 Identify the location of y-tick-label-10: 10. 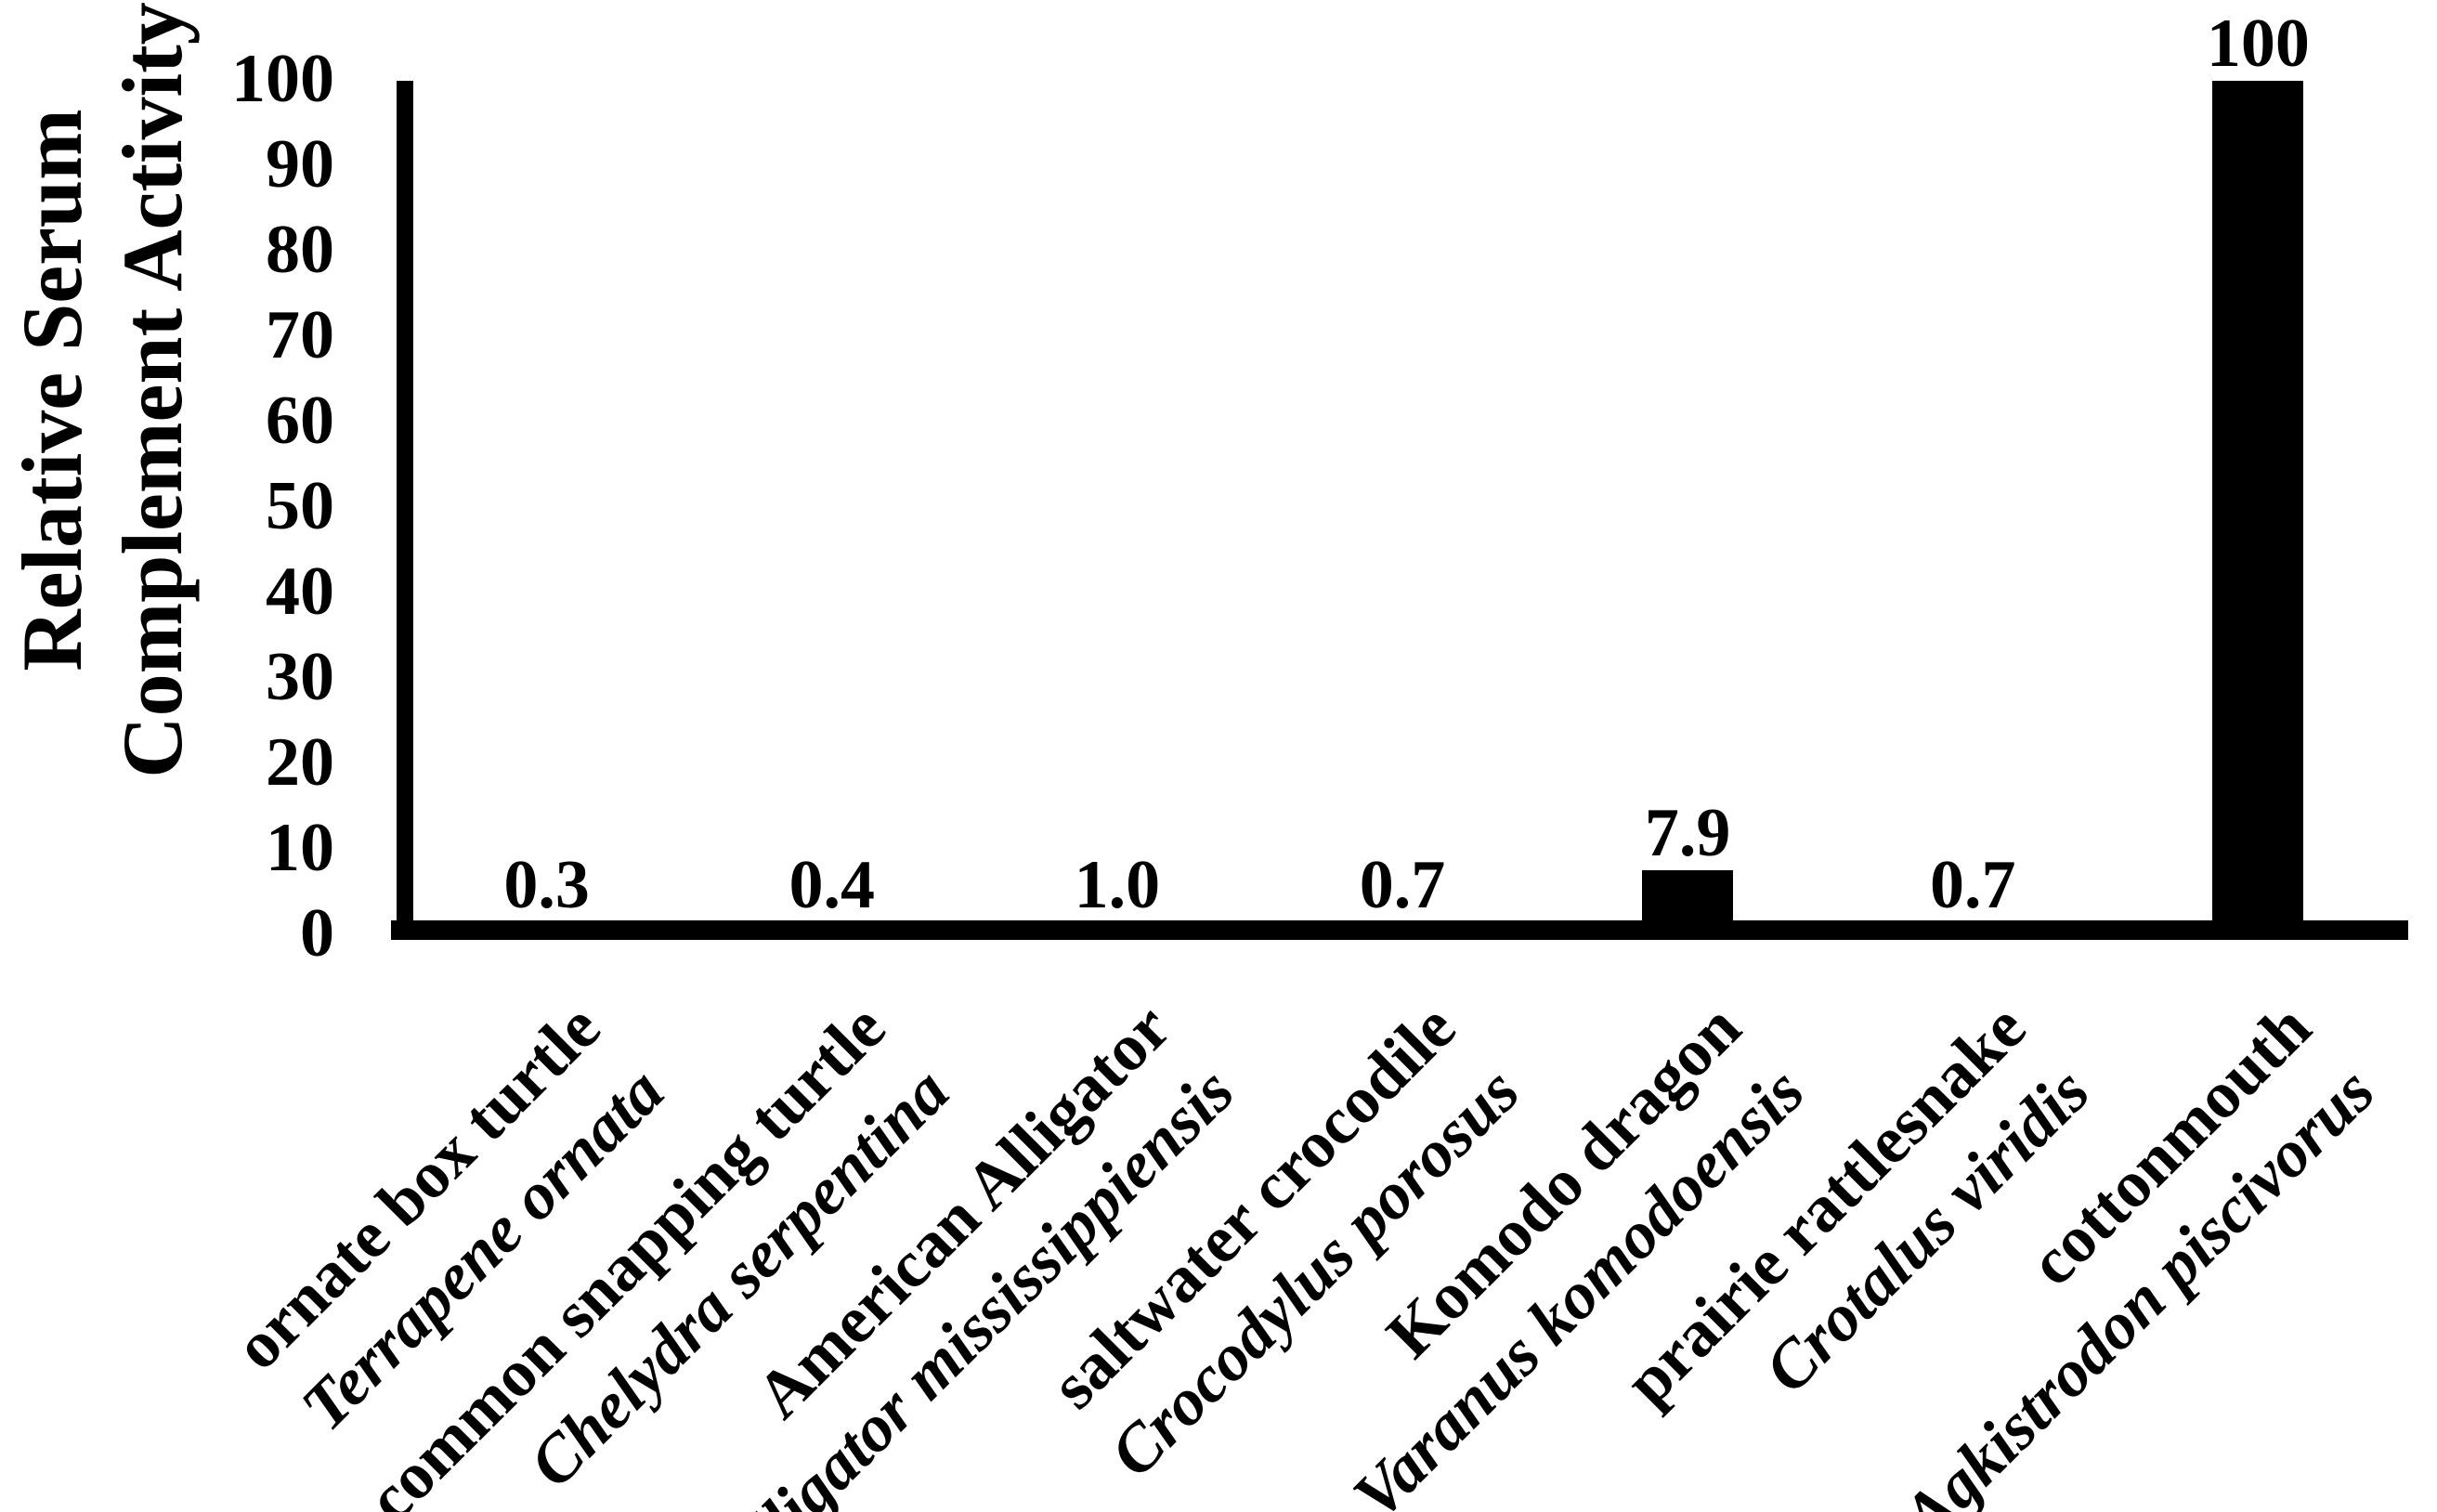
(300, 848).